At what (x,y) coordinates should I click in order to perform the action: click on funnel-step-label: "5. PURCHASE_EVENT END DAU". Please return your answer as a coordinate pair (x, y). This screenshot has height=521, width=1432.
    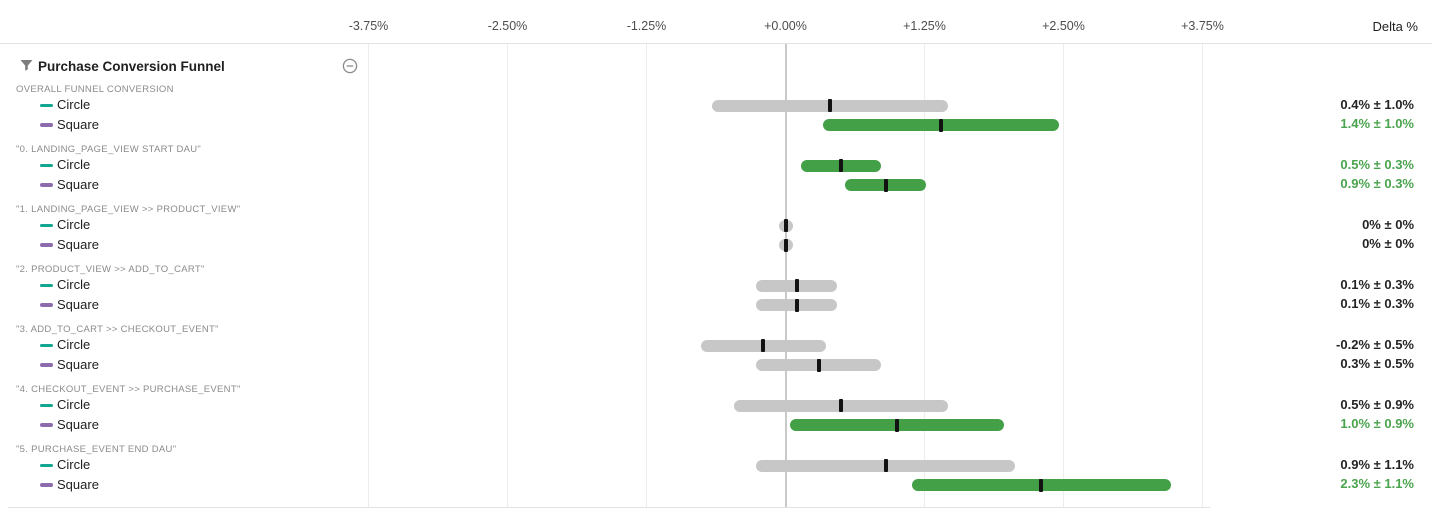
    Looking at the image, I should click on (96, 449).